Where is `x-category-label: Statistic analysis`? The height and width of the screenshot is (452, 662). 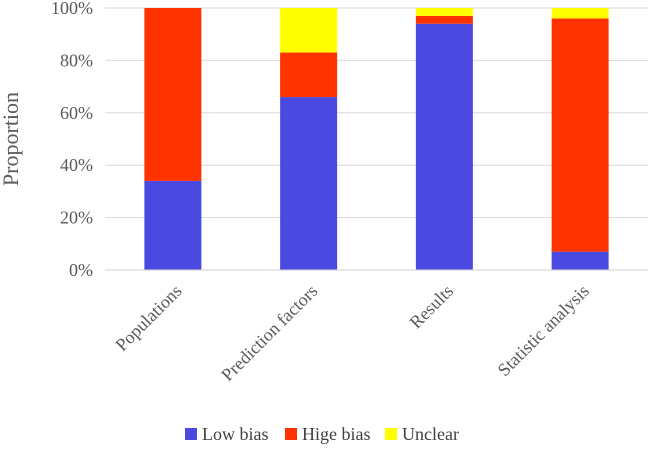 x-category-label: Statistic analysis is located at coordinates (543, 330).